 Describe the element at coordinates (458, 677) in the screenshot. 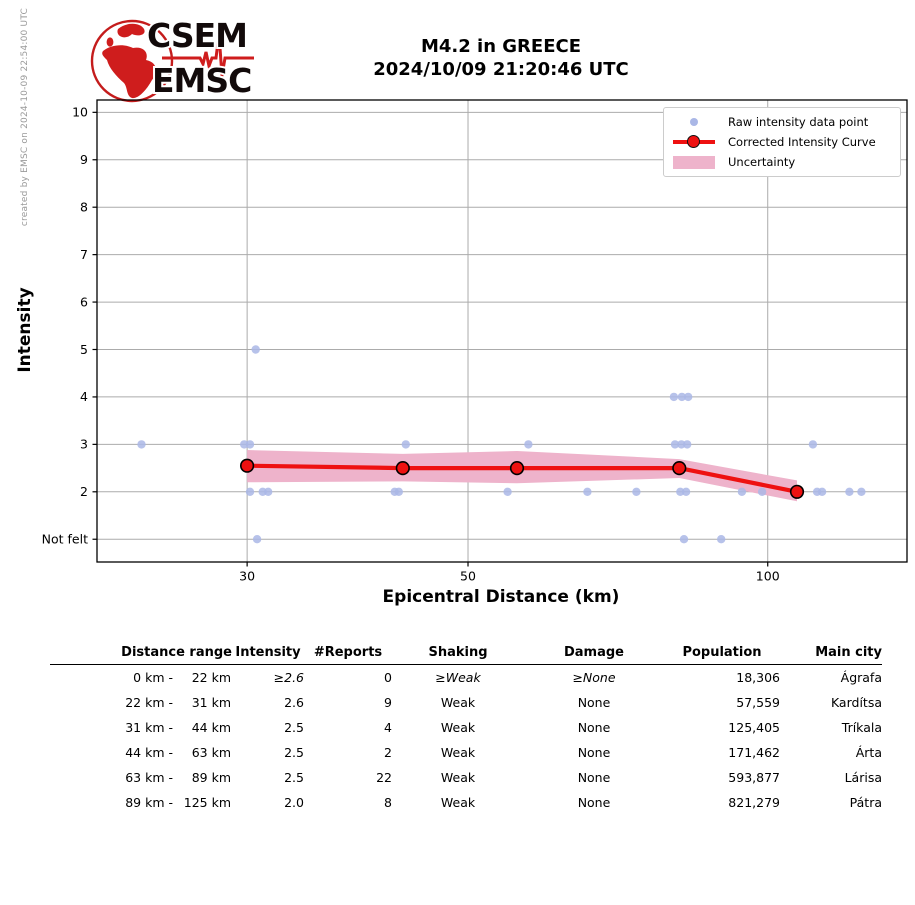

I see `cell-shaking: ≥Weak` at that location.